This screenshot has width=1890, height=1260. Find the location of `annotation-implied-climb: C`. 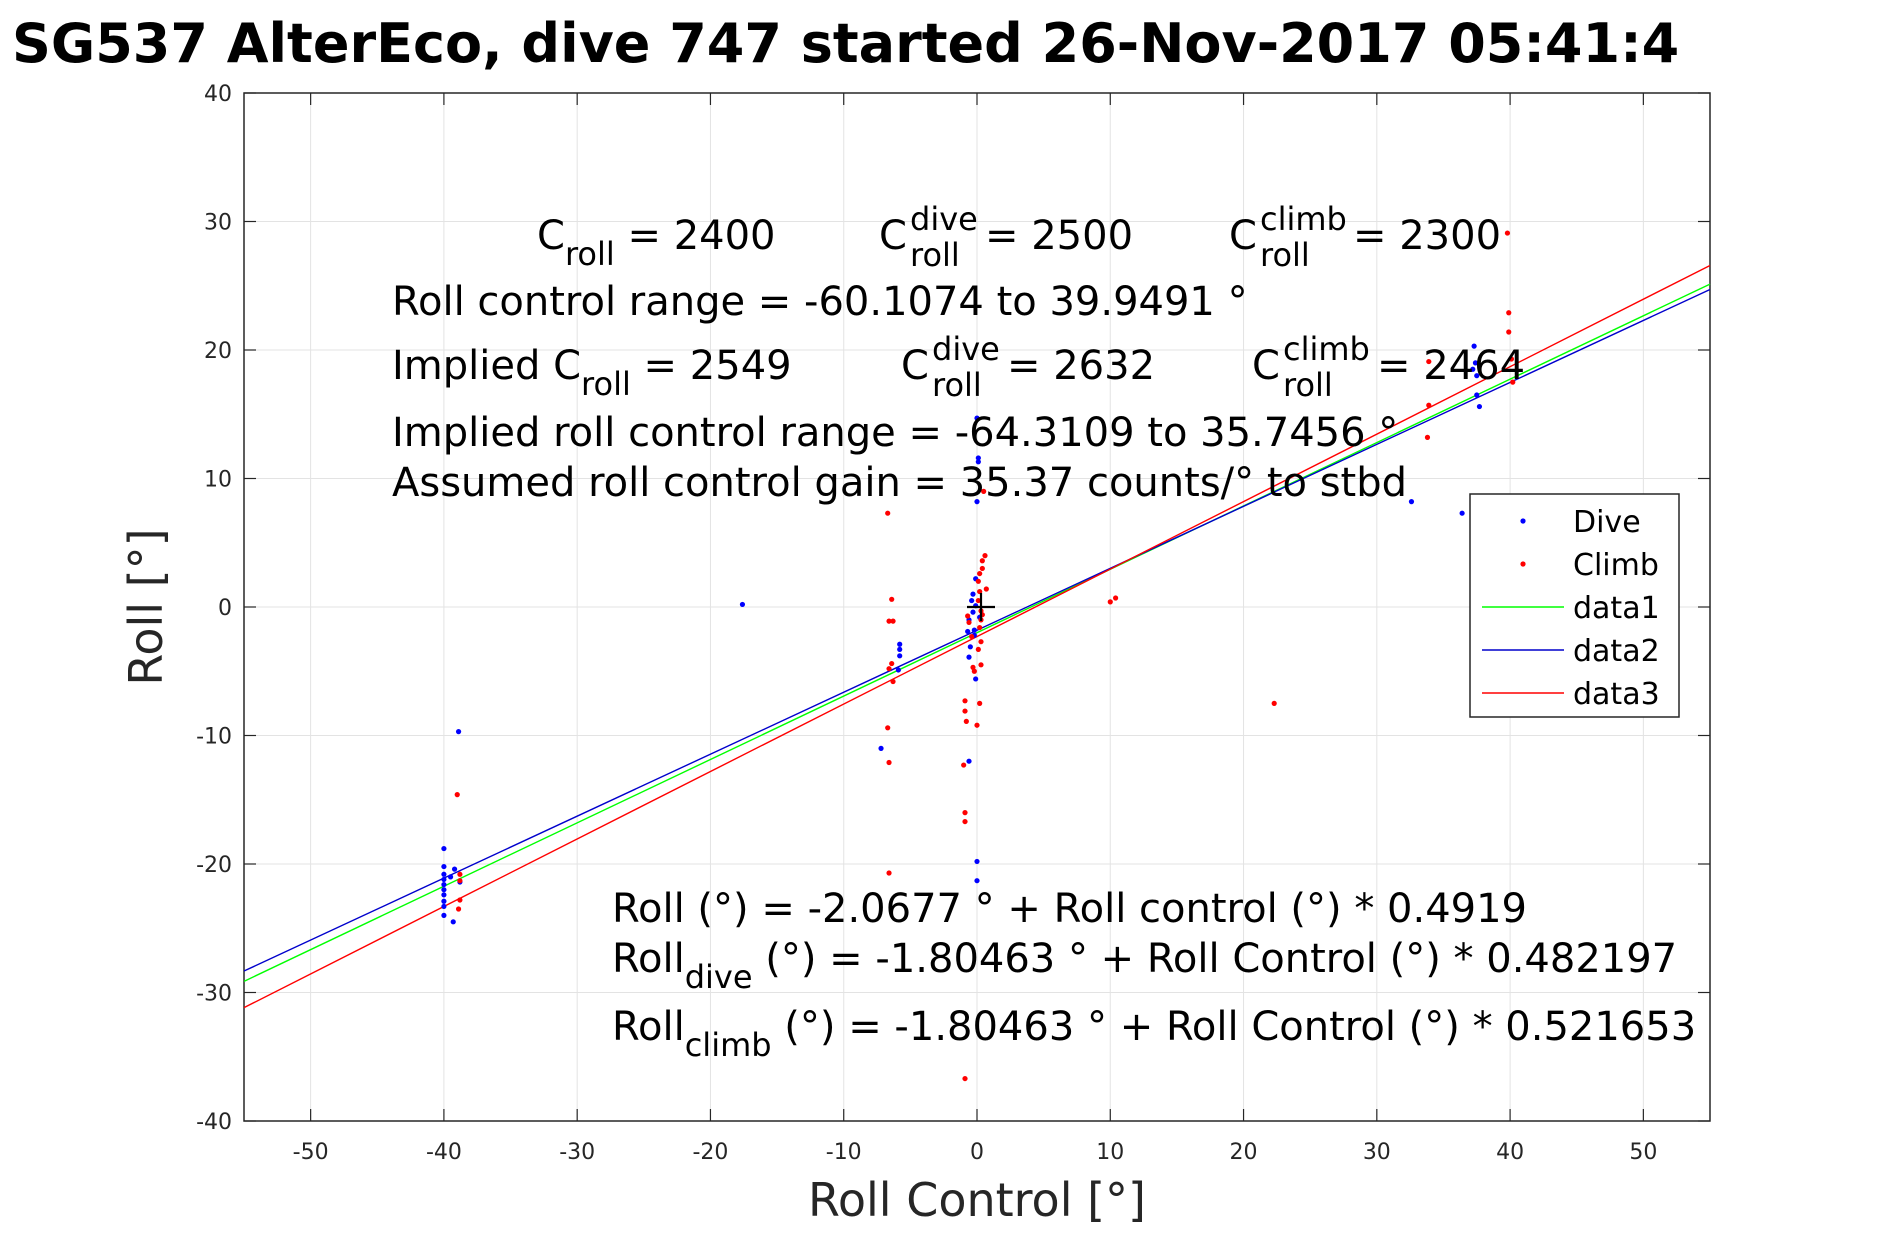

annotation-implied-climb: C is located at coordinates (1266, 366).